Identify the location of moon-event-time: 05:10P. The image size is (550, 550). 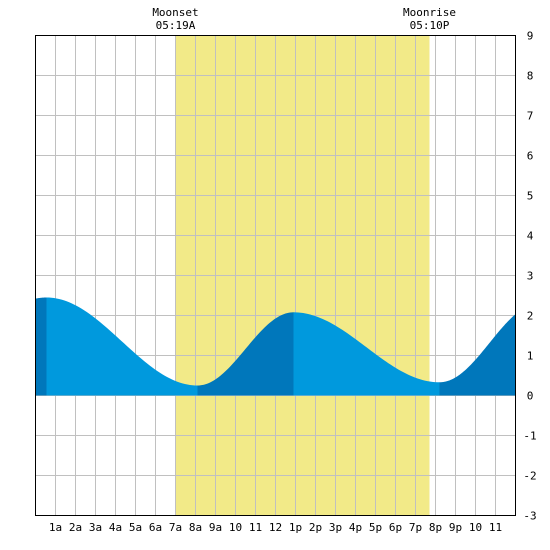
(430, 25).